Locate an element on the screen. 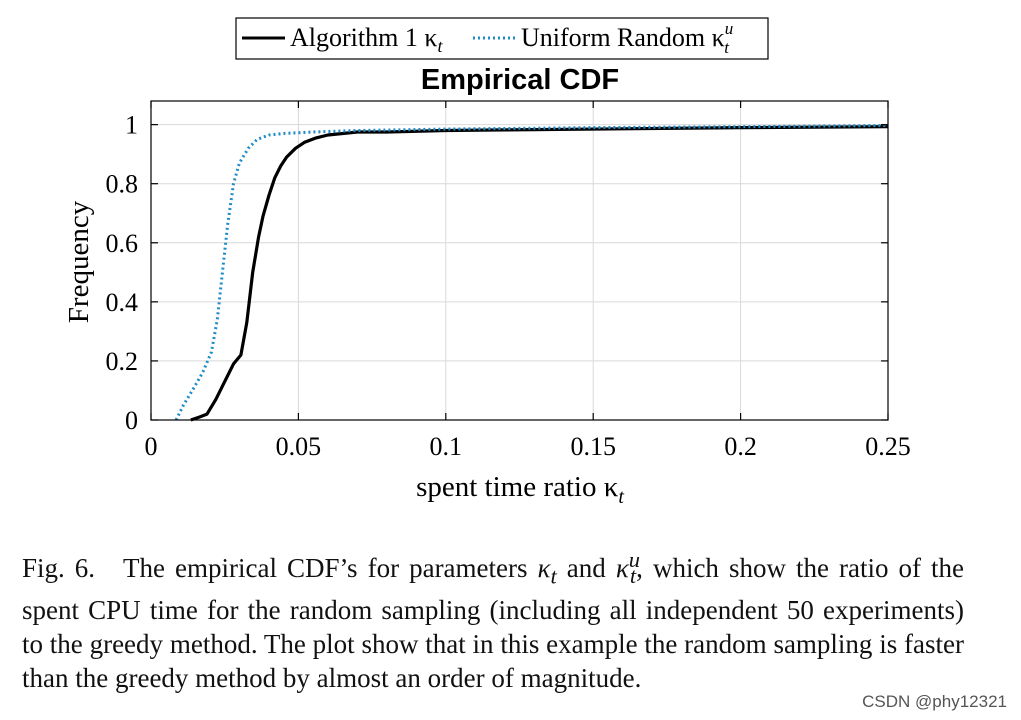  y-tick-label: 0 is located at coordinates (131, 420).